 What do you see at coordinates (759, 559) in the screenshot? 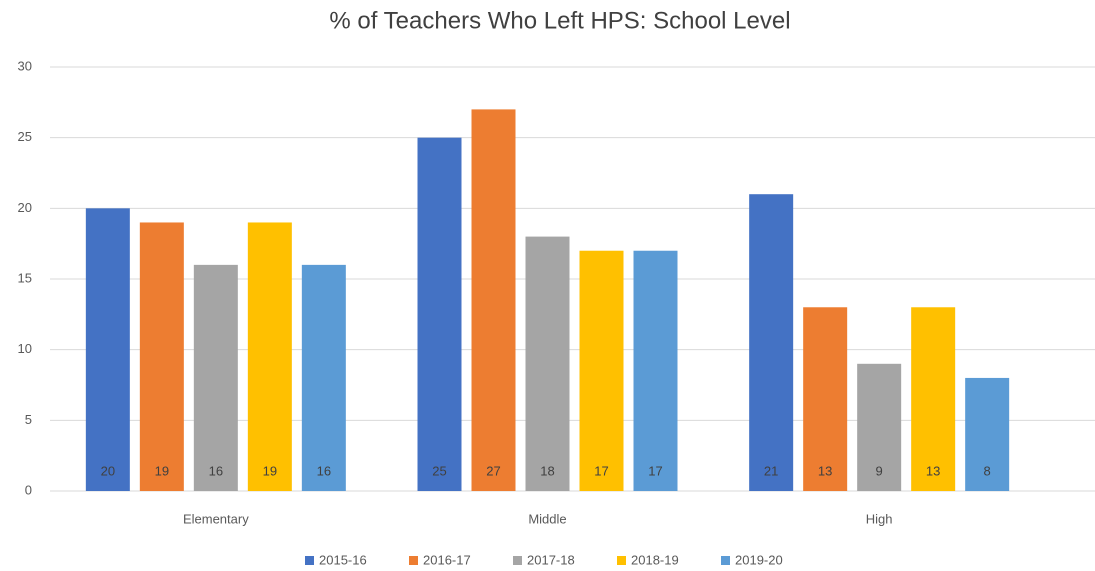
I see `legend-label: 2019-20` at bounding box center [759, 559].